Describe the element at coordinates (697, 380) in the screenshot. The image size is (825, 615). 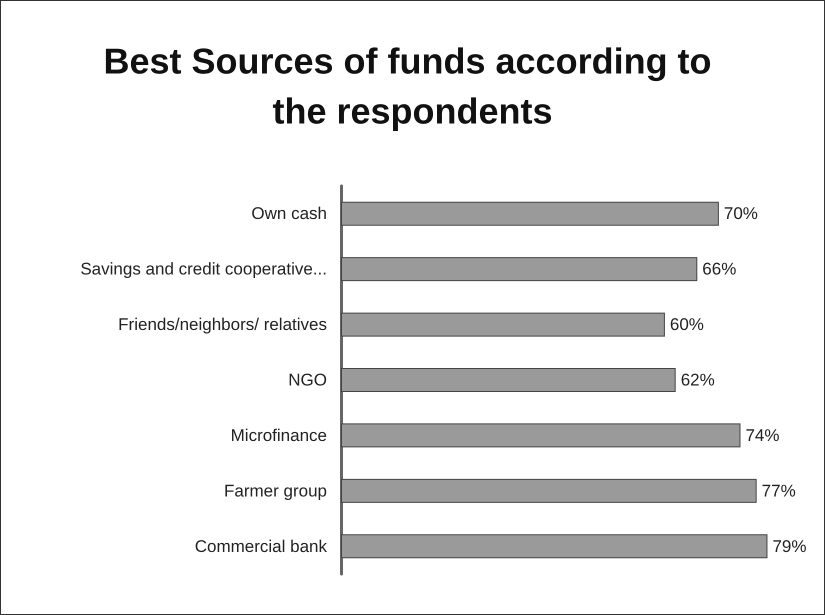
I see `data-label: 62%` at that location.